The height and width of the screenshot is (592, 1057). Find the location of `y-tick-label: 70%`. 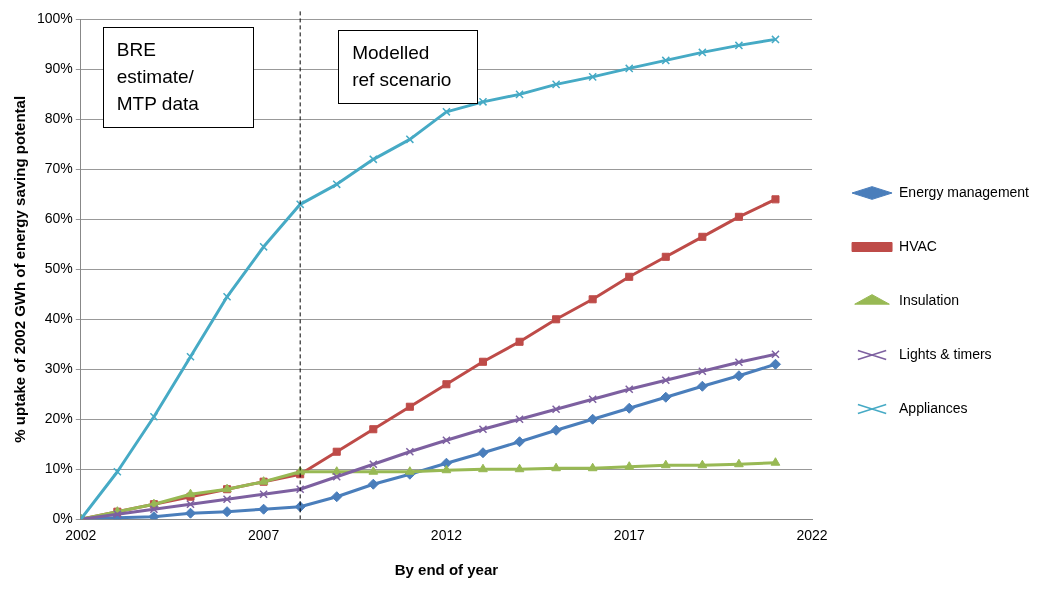

y-tick-label: 70% is located at coordinates (58, 168).